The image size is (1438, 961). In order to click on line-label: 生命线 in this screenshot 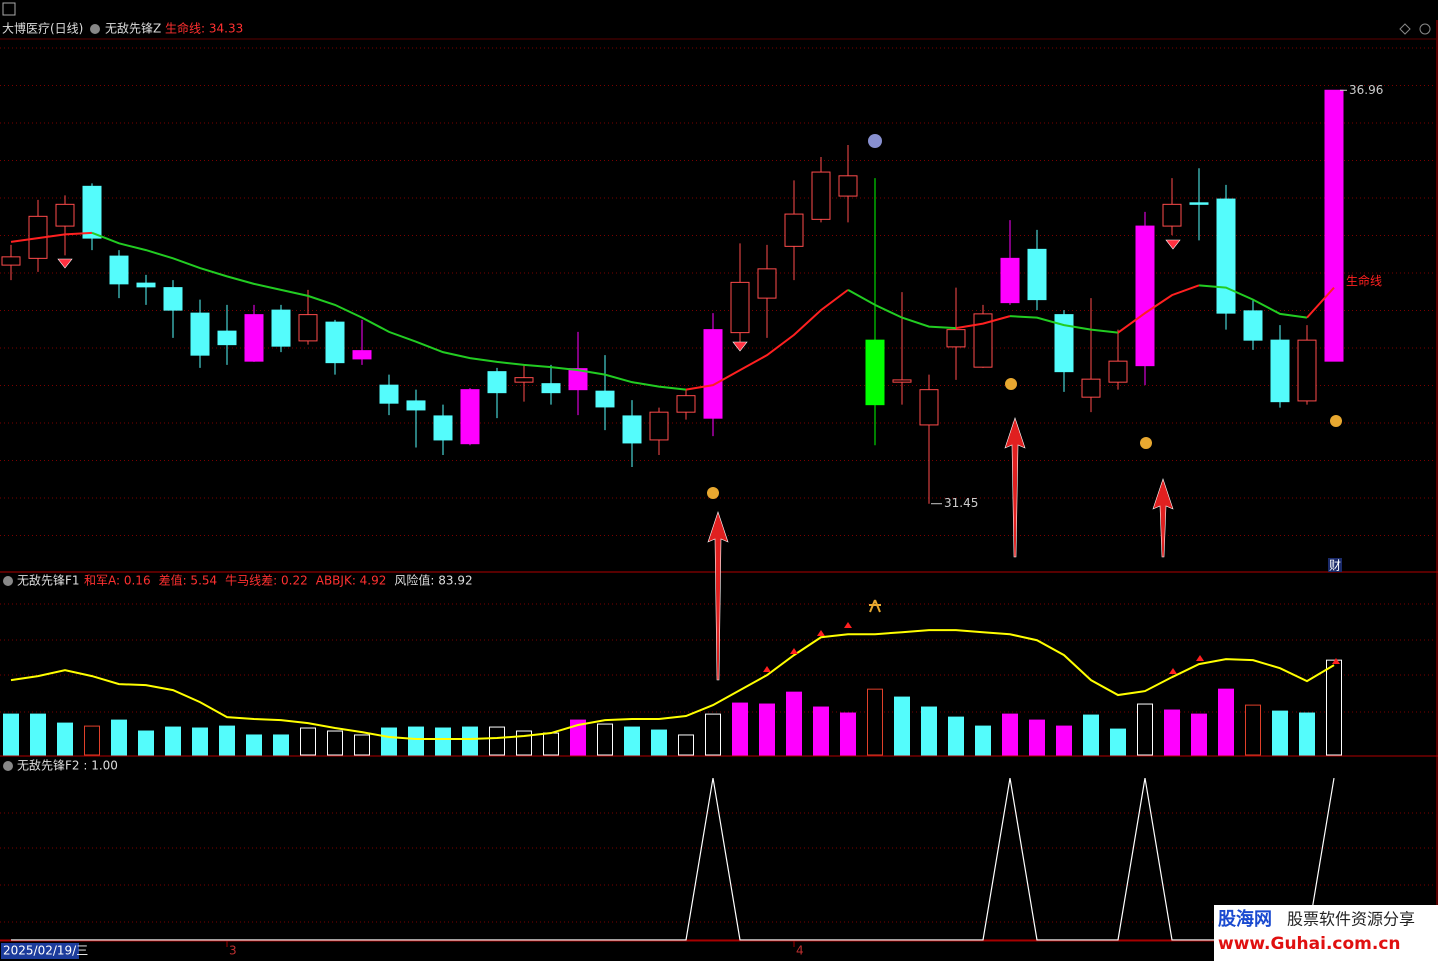, I will do `click(1364, 280)`.